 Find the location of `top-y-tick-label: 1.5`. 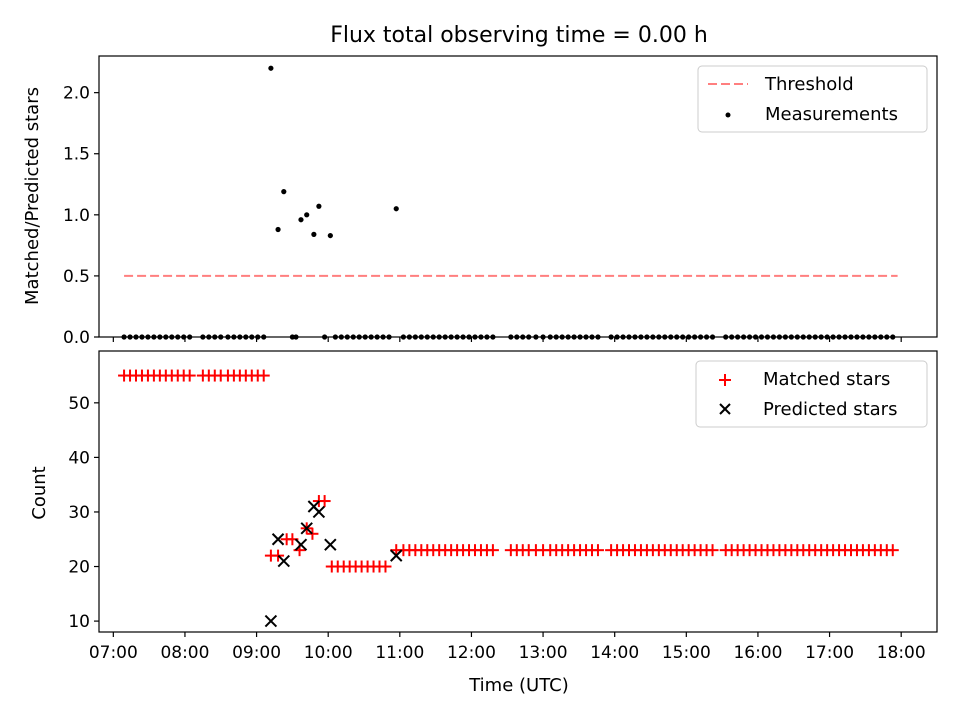

top-y-tick-label: 1.5 is located at coordinates (76, 155).